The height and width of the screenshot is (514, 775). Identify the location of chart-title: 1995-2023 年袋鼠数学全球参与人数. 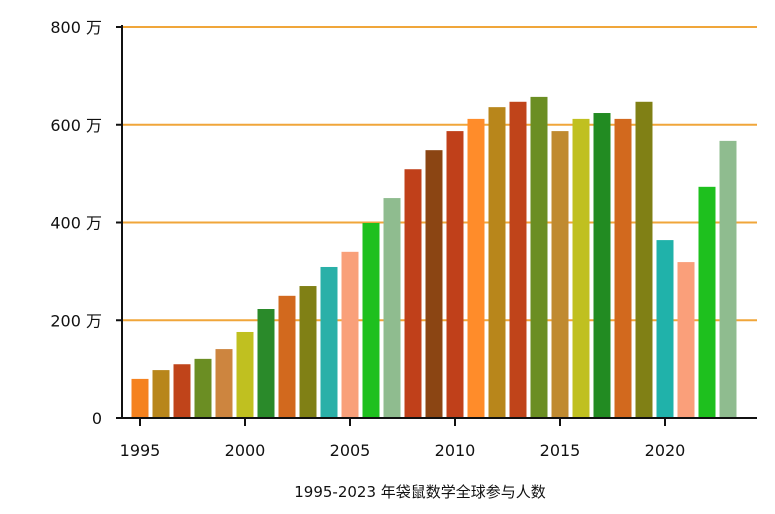
(420, 492).